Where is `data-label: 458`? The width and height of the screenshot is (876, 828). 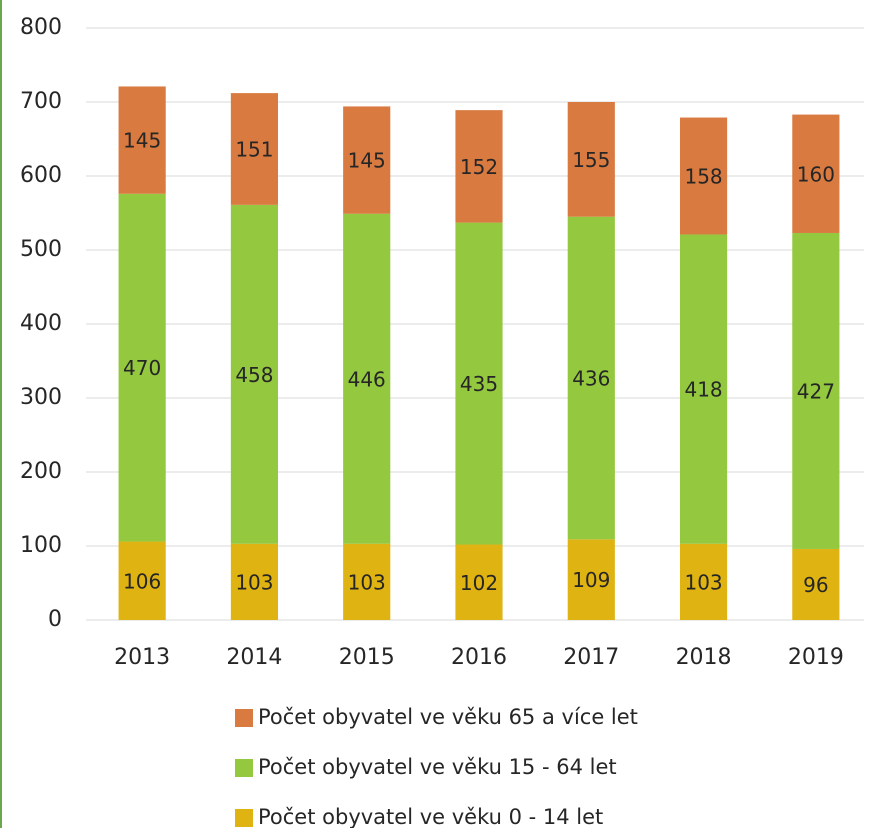 data-label: 458 is located at coordinates (254, 375).